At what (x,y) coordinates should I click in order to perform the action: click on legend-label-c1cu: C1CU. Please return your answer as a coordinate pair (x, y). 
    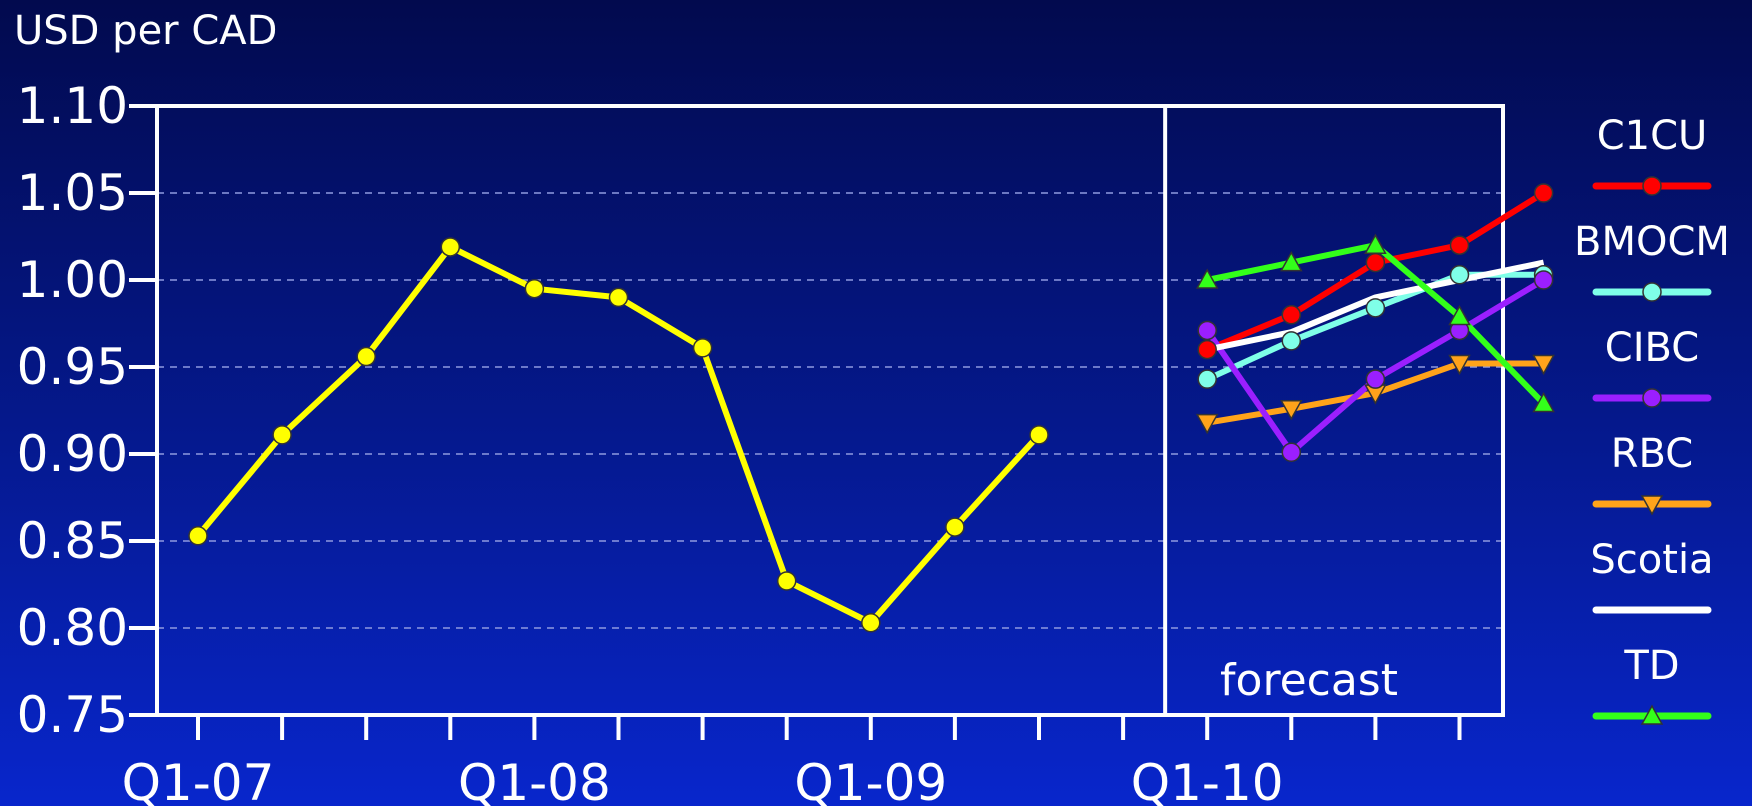
    Looking at the image, I should click on (1652, 136).